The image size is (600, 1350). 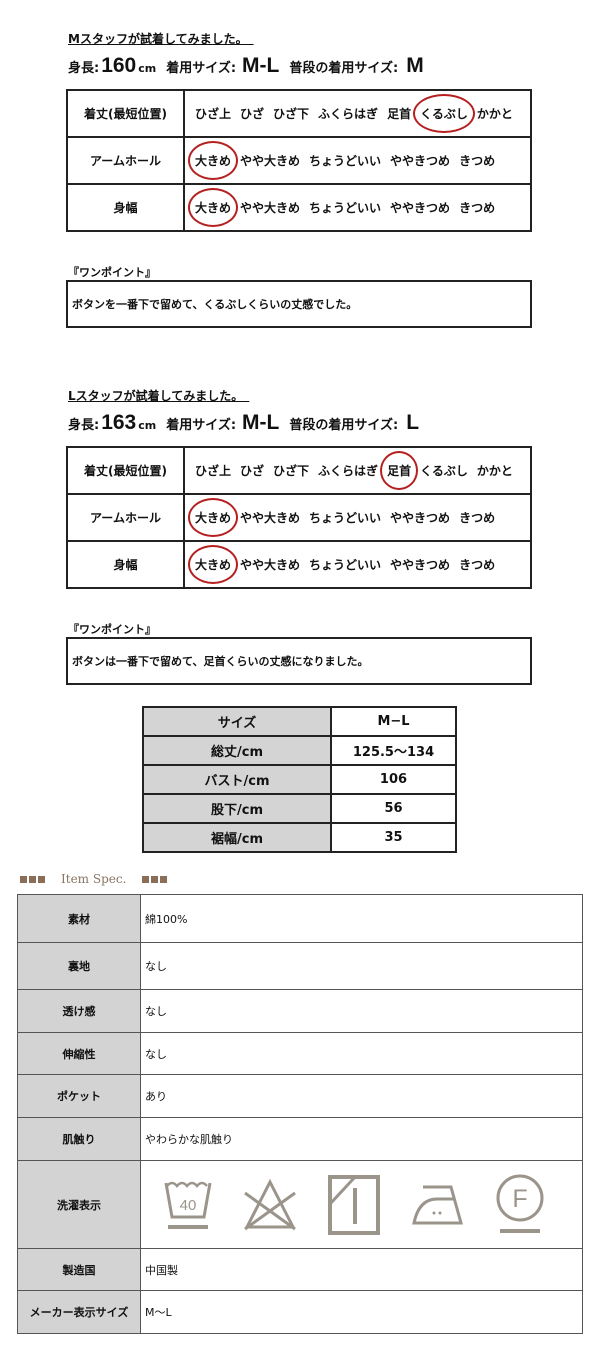 I want to click on item-spec-title: Item Spec., so click(x=94, y=879).